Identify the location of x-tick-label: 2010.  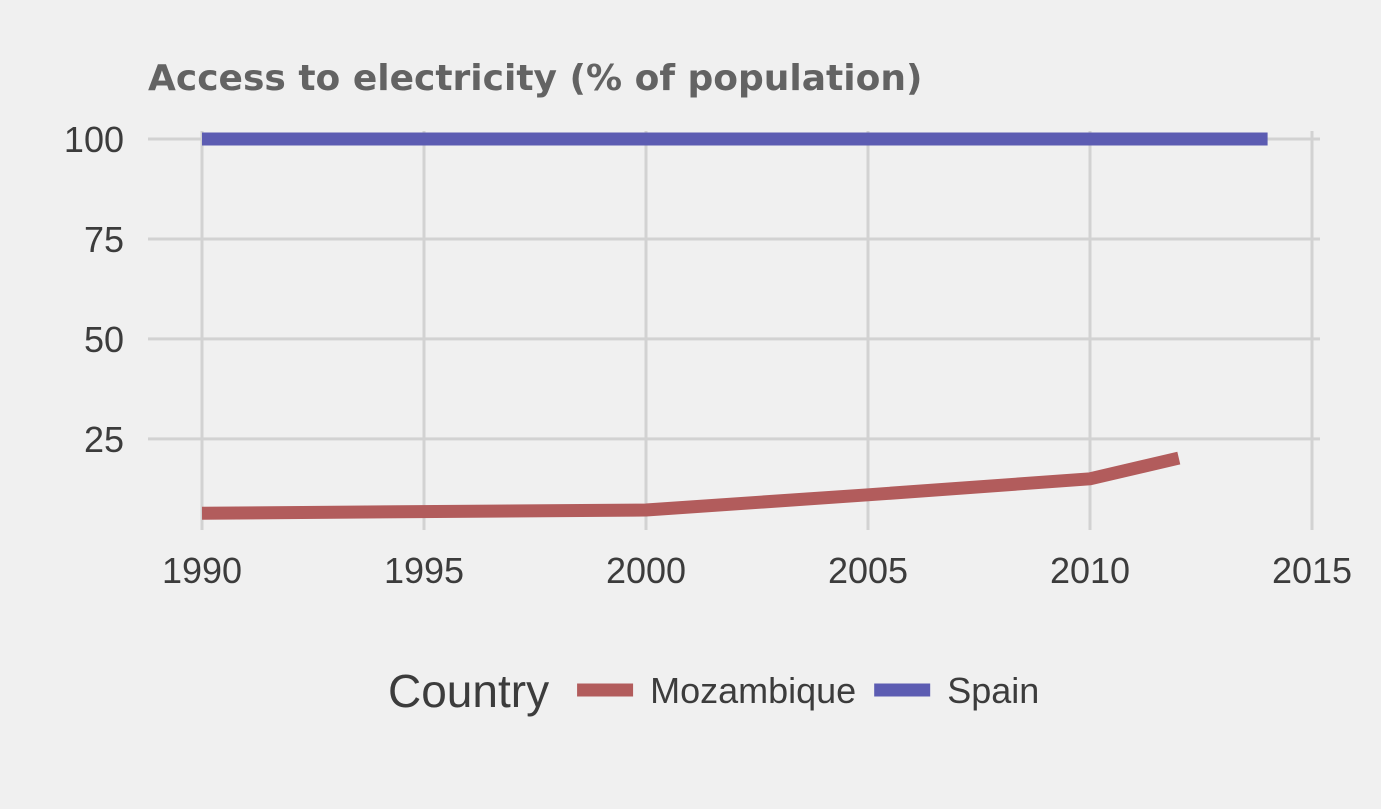
(1090, 570).